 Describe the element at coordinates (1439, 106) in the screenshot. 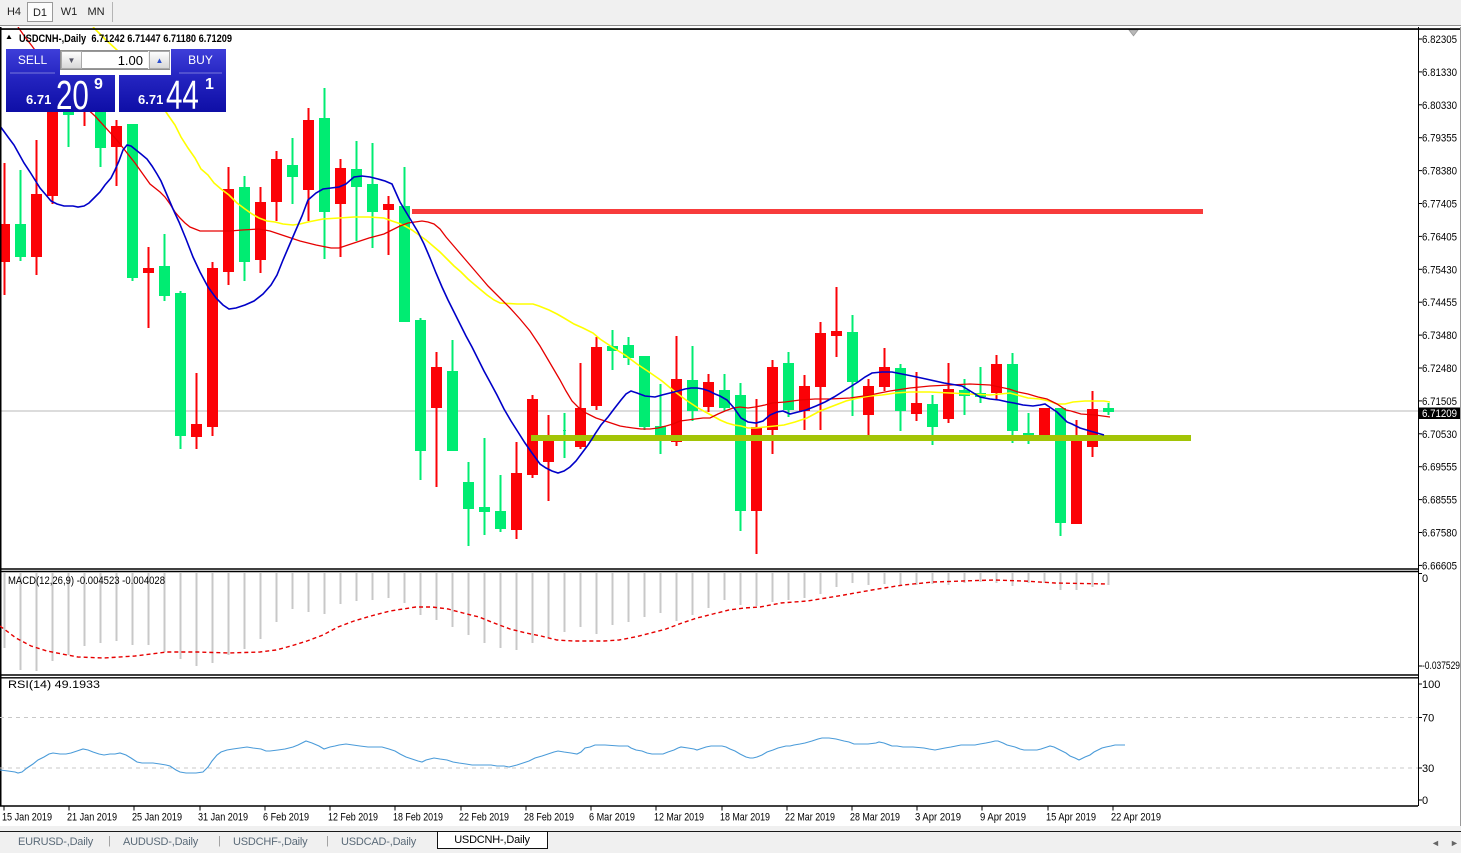

I see `svg-text: 6.80330` at that location.